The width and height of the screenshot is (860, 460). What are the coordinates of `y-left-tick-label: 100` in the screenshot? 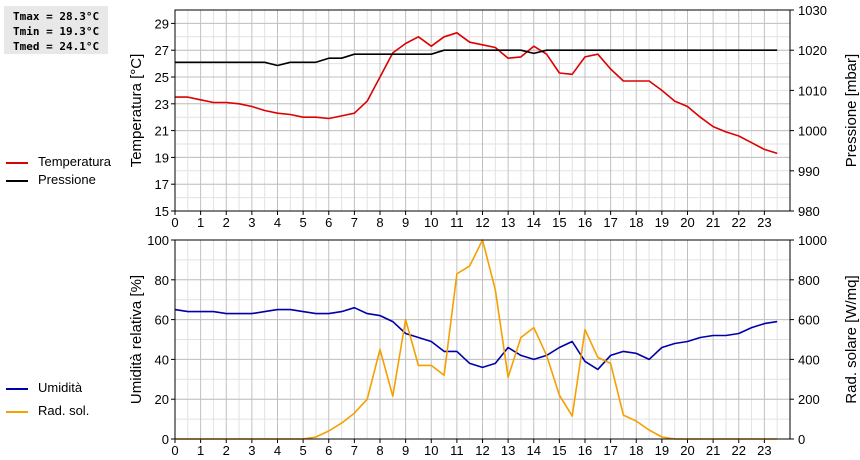 It's located at (158, 240).